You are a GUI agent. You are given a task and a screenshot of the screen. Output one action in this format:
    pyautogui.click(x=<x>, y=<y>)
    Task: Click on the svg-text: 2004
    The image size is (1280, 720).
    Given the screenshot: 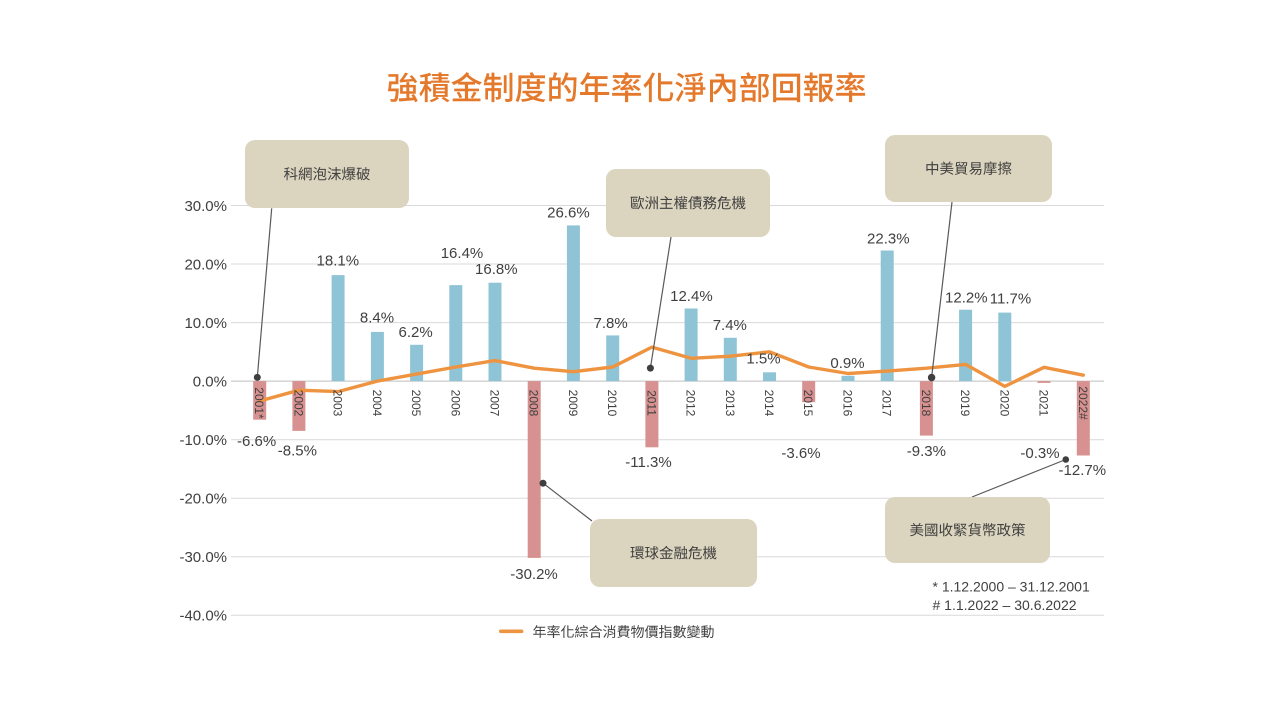 What is the action you would take?
    pyautogui.click(x=377, y=403)
    